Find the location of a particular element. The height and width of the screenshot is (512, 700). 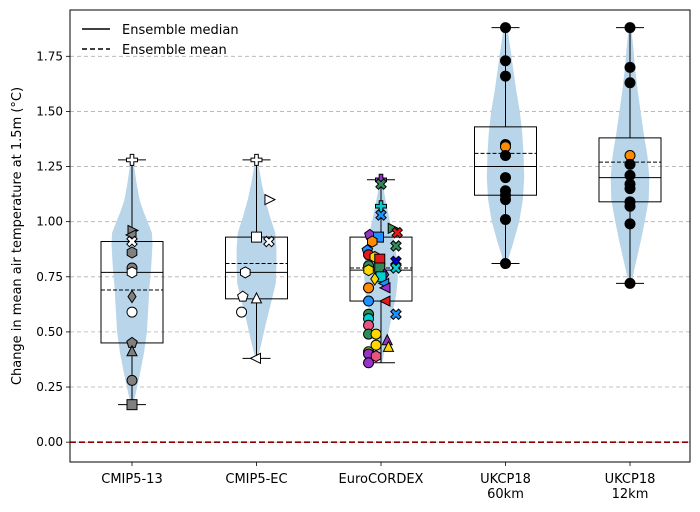

y-tick-label: 1.75 is located at coordinates (49, 56).